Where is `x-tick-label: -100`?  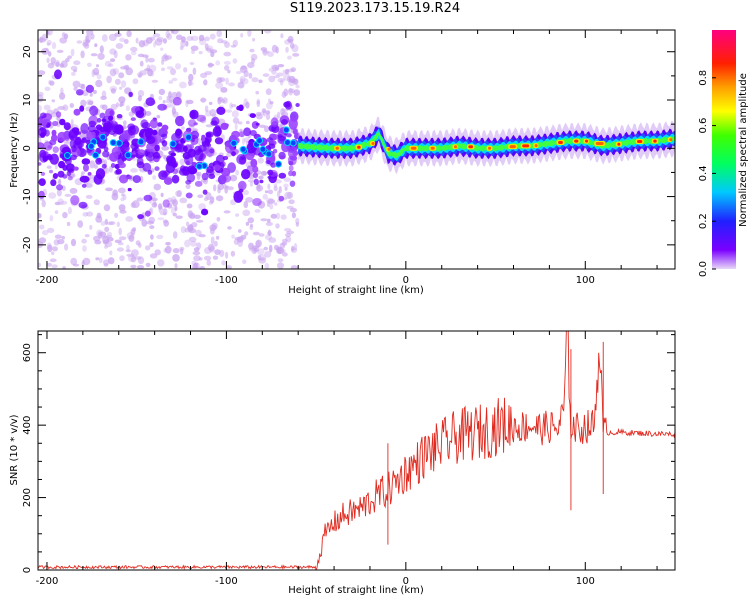
x-tick-label: -100 is located at coordinates (226, 581).